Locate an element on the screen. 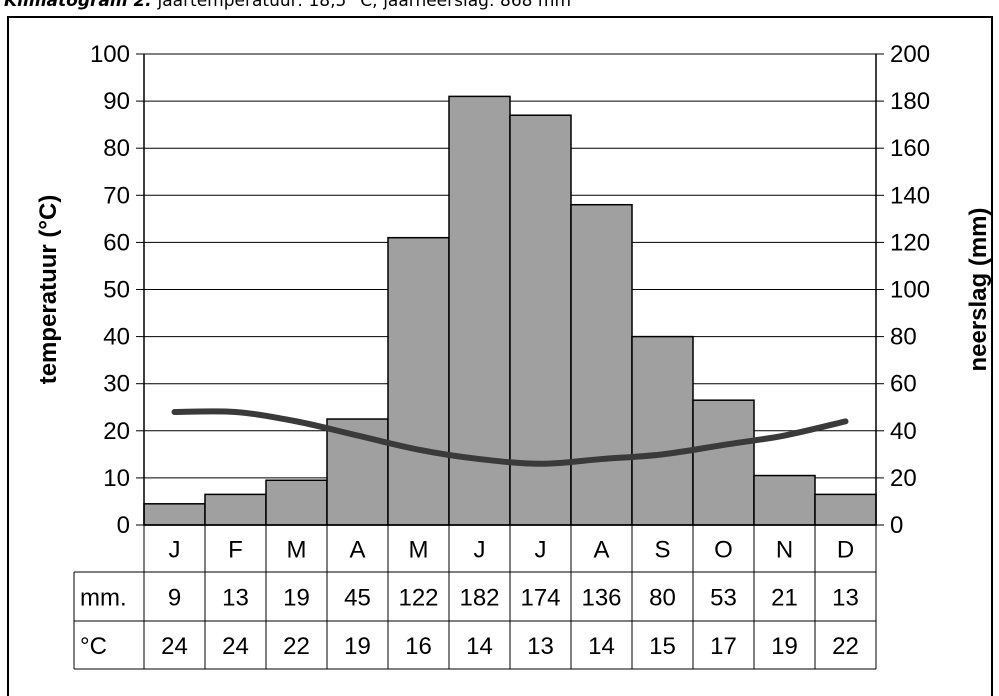 This screenshot has height=696, width=999. table-cell-mm: 174 is located at coordinates (540, 598).